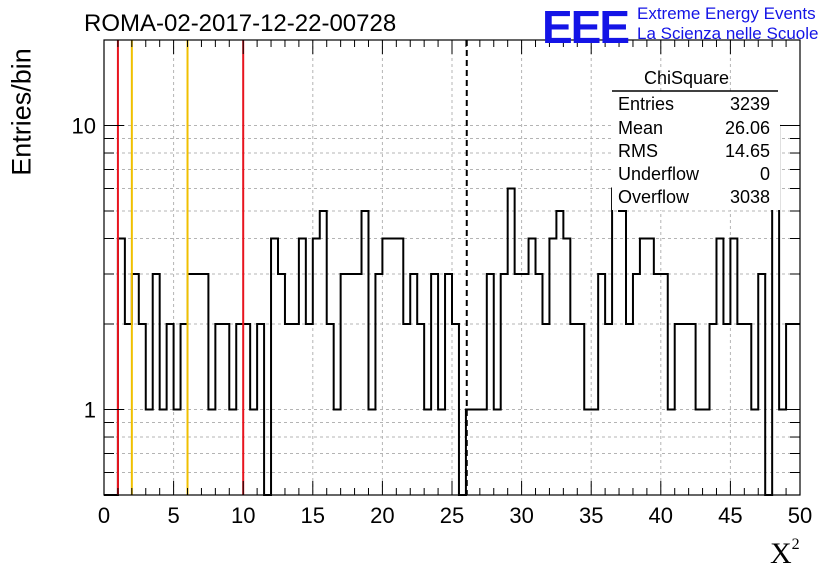 The height and width of the screenshot is (572, 836). Describe the element at coordinates (173, 515) in the screenshot. I see `x-tick-label: 5` at that location.